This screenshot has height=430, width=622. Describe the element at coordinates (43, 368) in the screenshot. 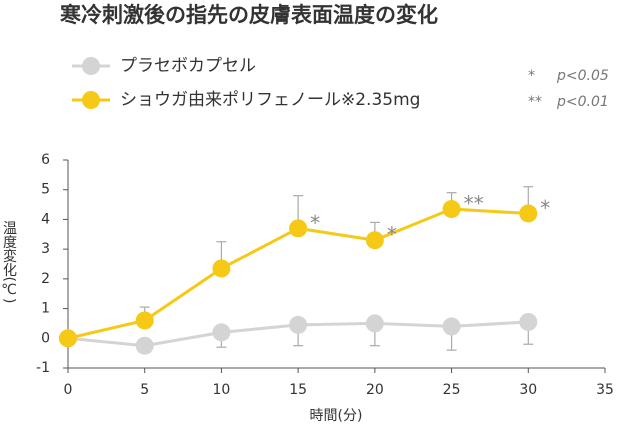

I see `y-tick-label: -1` at that location.